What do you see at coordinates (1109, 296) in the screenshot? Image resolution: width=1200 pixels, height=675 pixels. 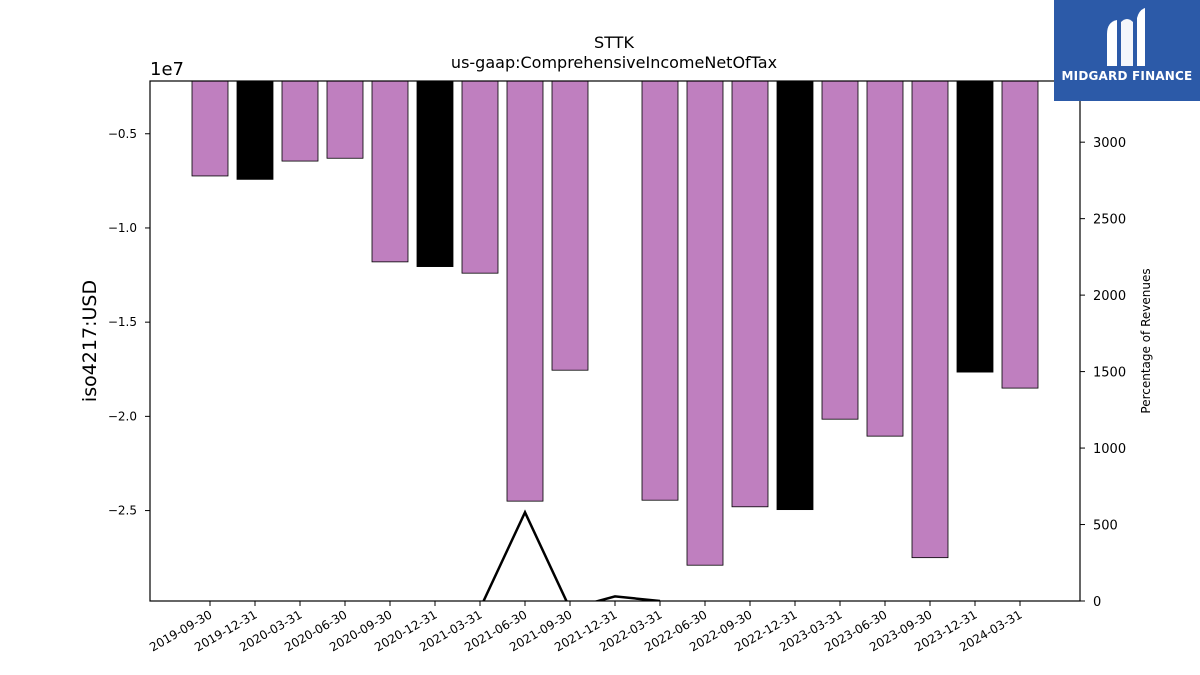 I see `y2-tick-label: 2000` at bounding box center [1109, 296].